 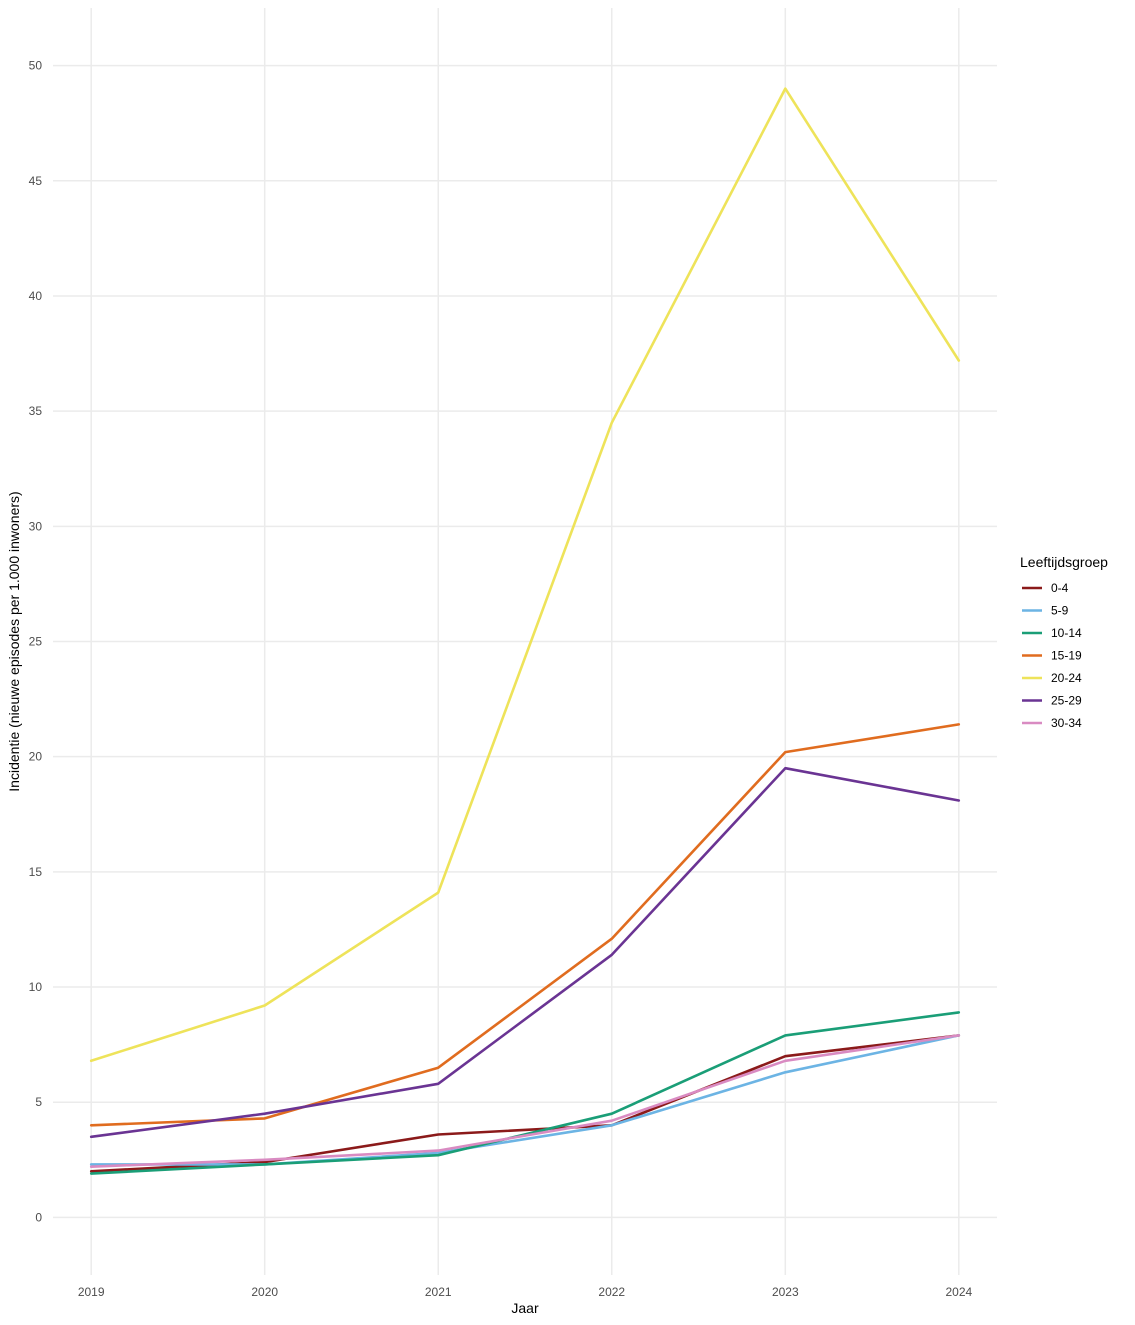 I want to click on legend-label-25-29: 25-29, so click(x=1066, y=701).